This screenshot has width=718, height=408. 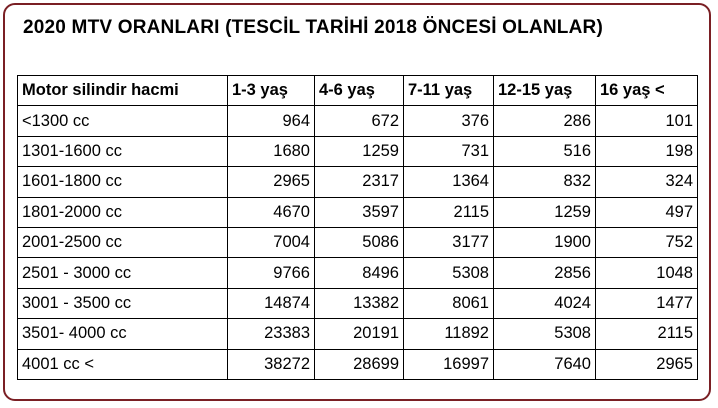 What do you see at coordinates (646, 182) in the screenshot?
I see `rate-cell: 324` at bounding box center [646, 182].